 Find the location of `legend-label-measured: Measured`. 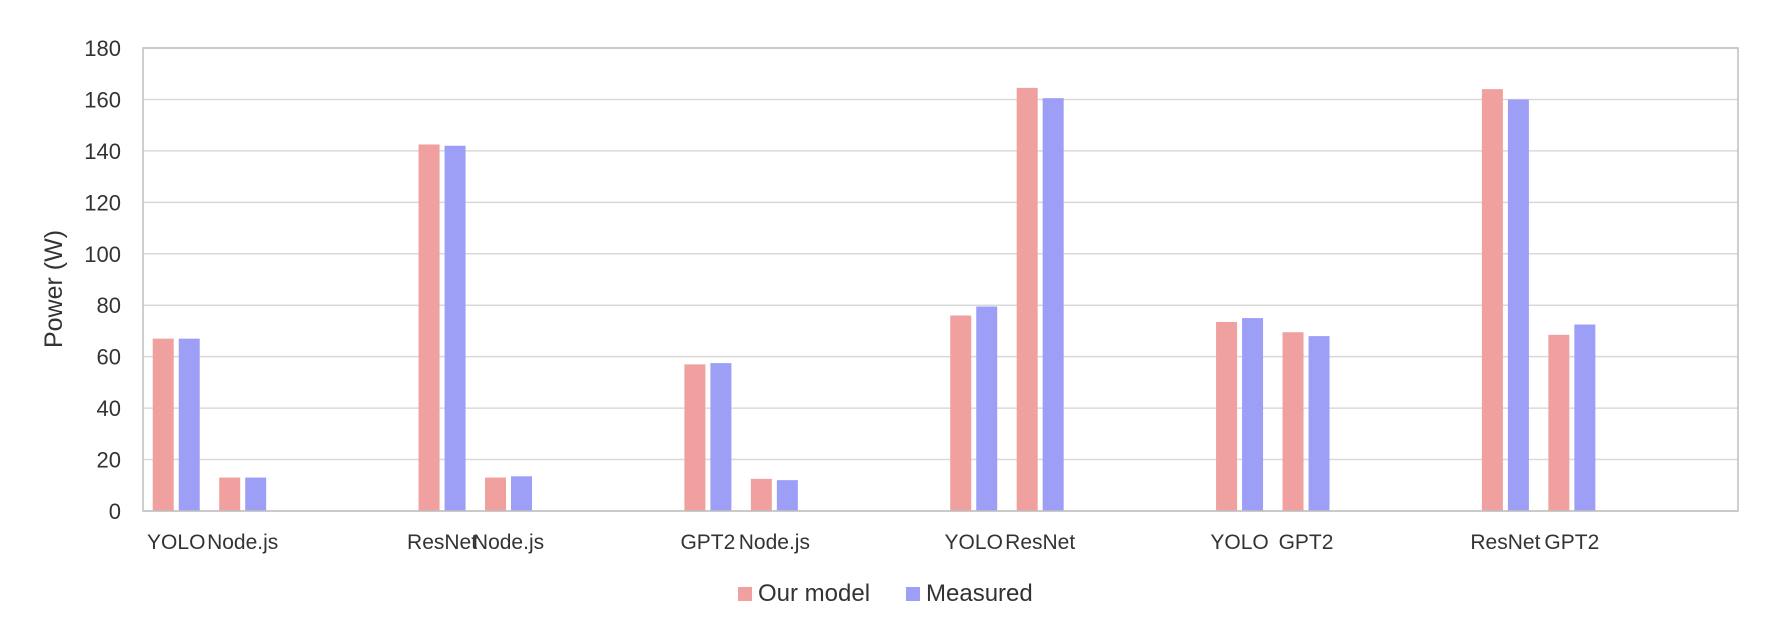

legend-label-measured: Measured is located at coordinates (979, 593).